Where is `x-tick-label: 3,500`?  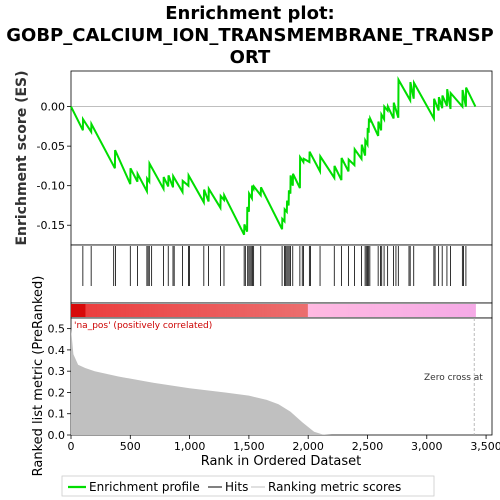
x-tick-label: 3,500 is located at coordinates (485, 446).